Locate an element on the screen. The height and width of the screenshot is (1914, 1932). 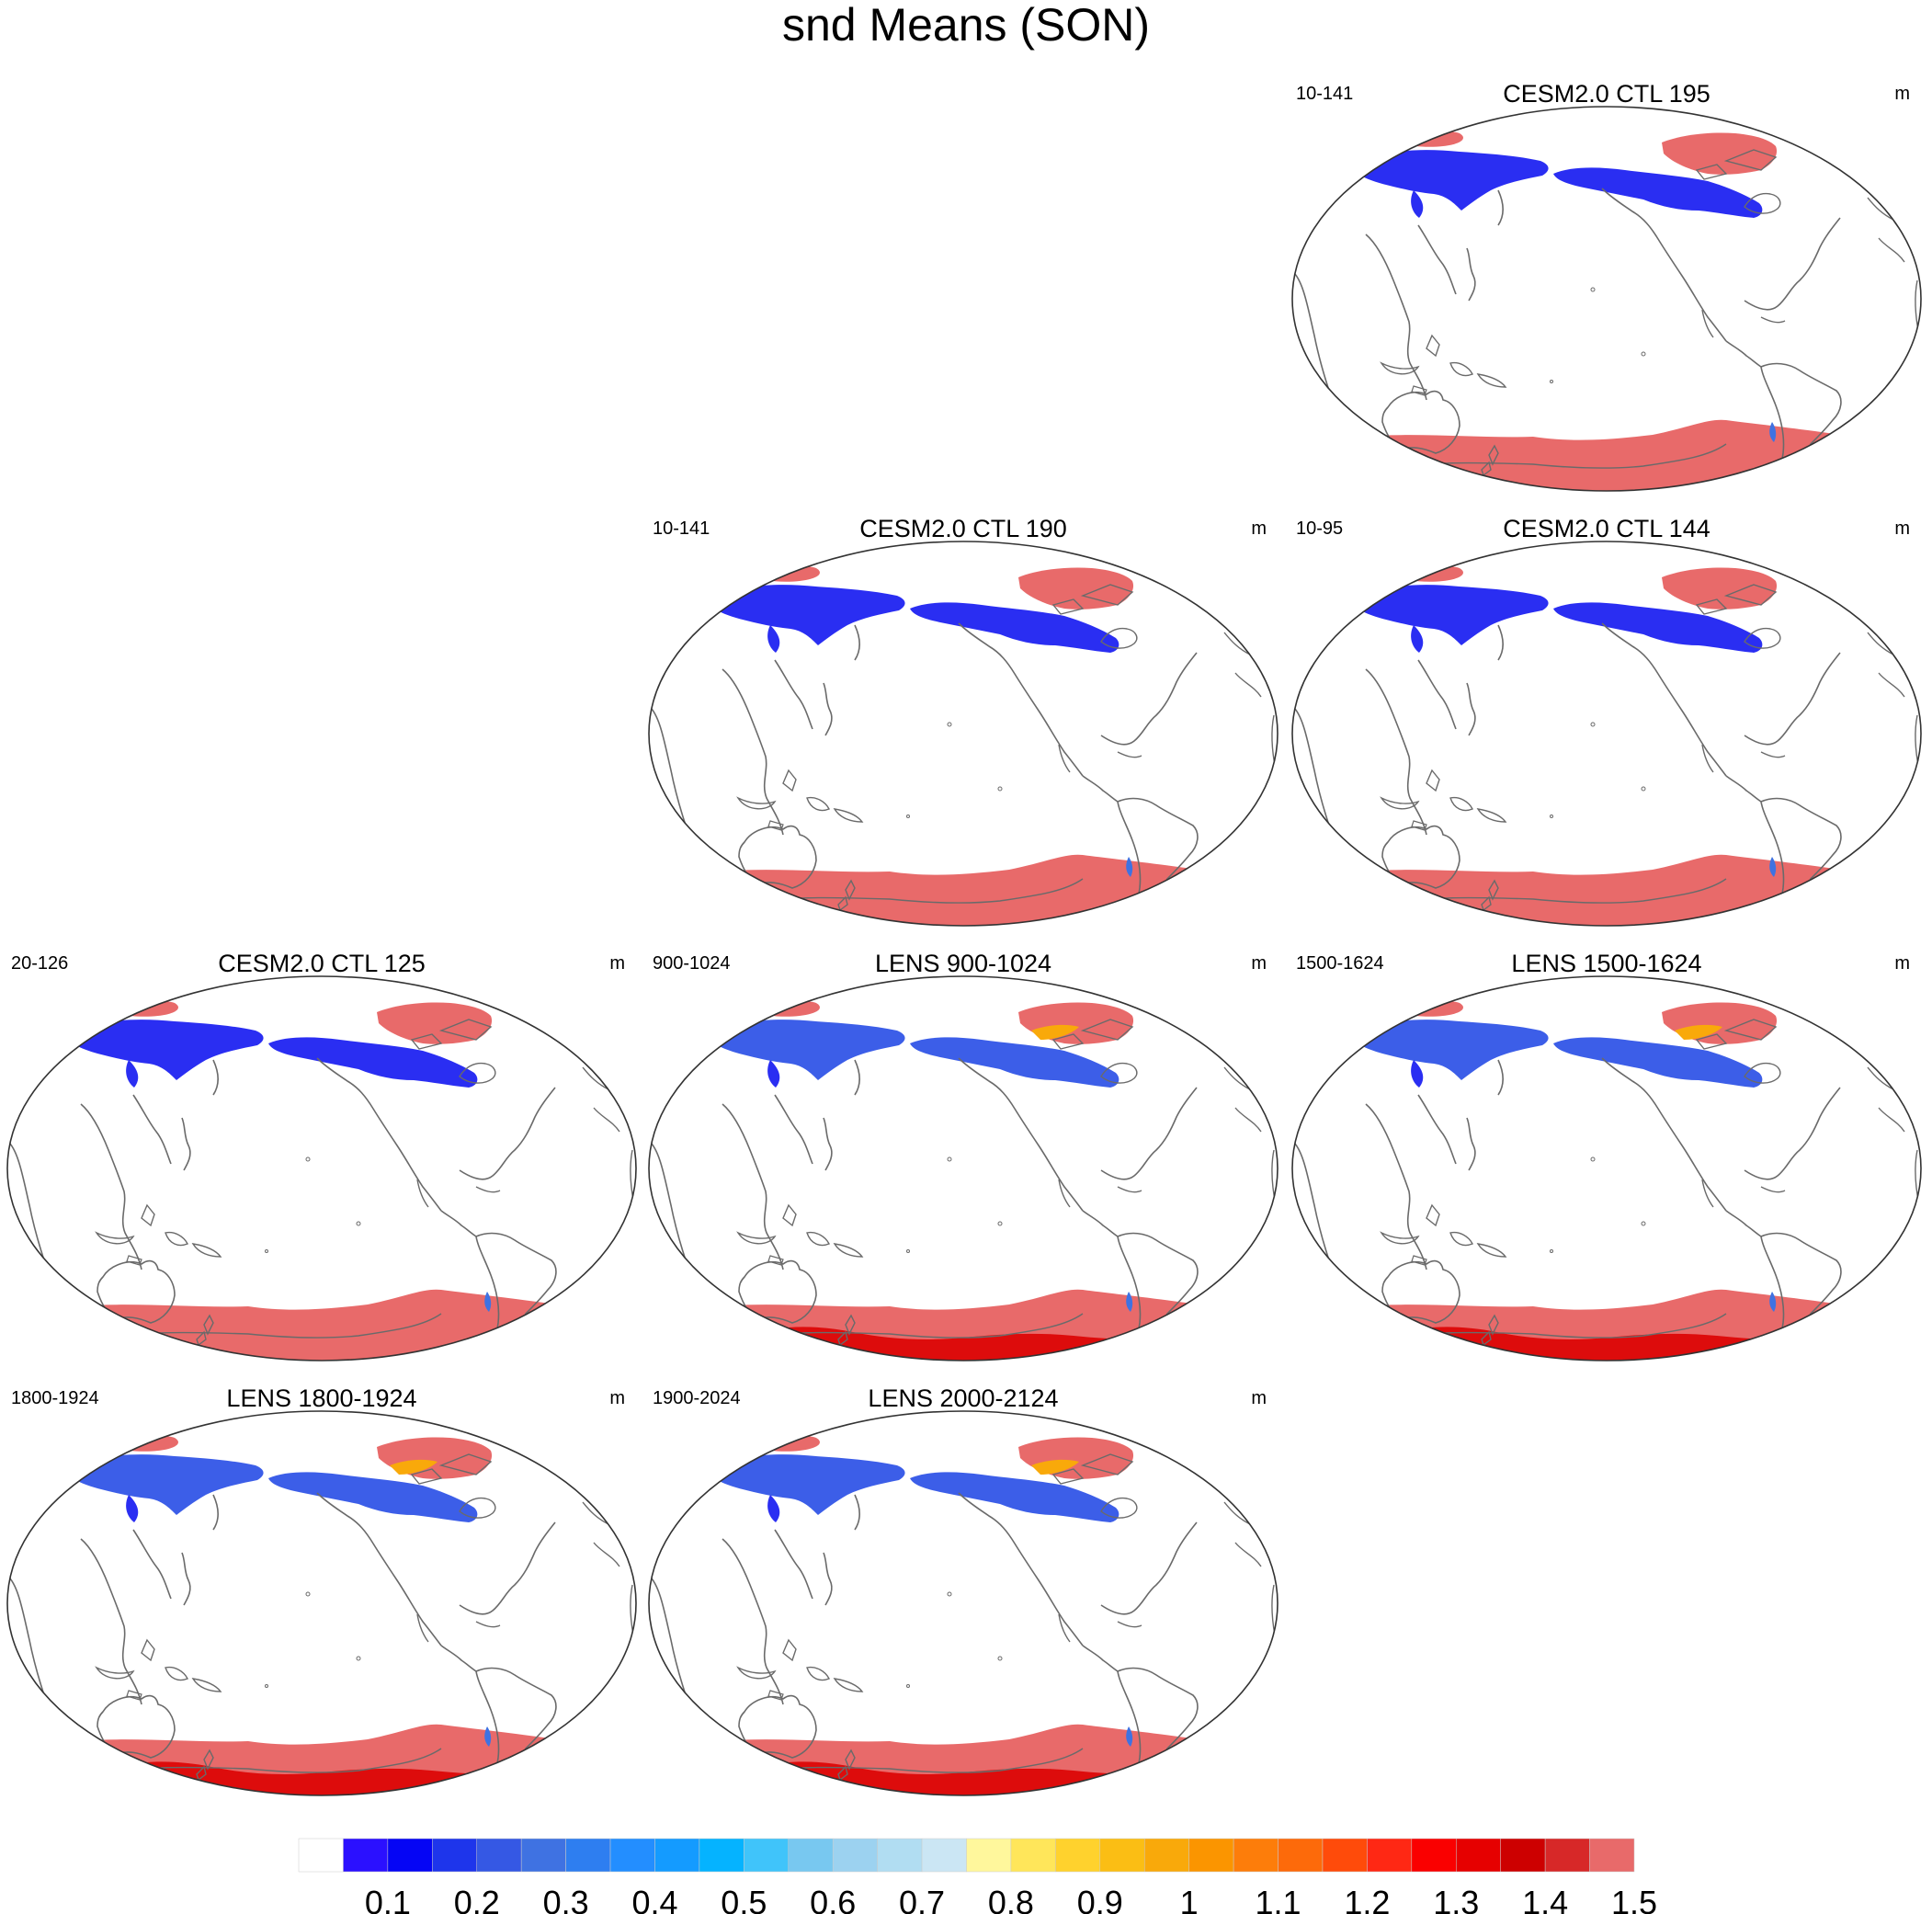
map-panel: LENS 900-1024 900-1024 m is located at coordinates (964, 1156).